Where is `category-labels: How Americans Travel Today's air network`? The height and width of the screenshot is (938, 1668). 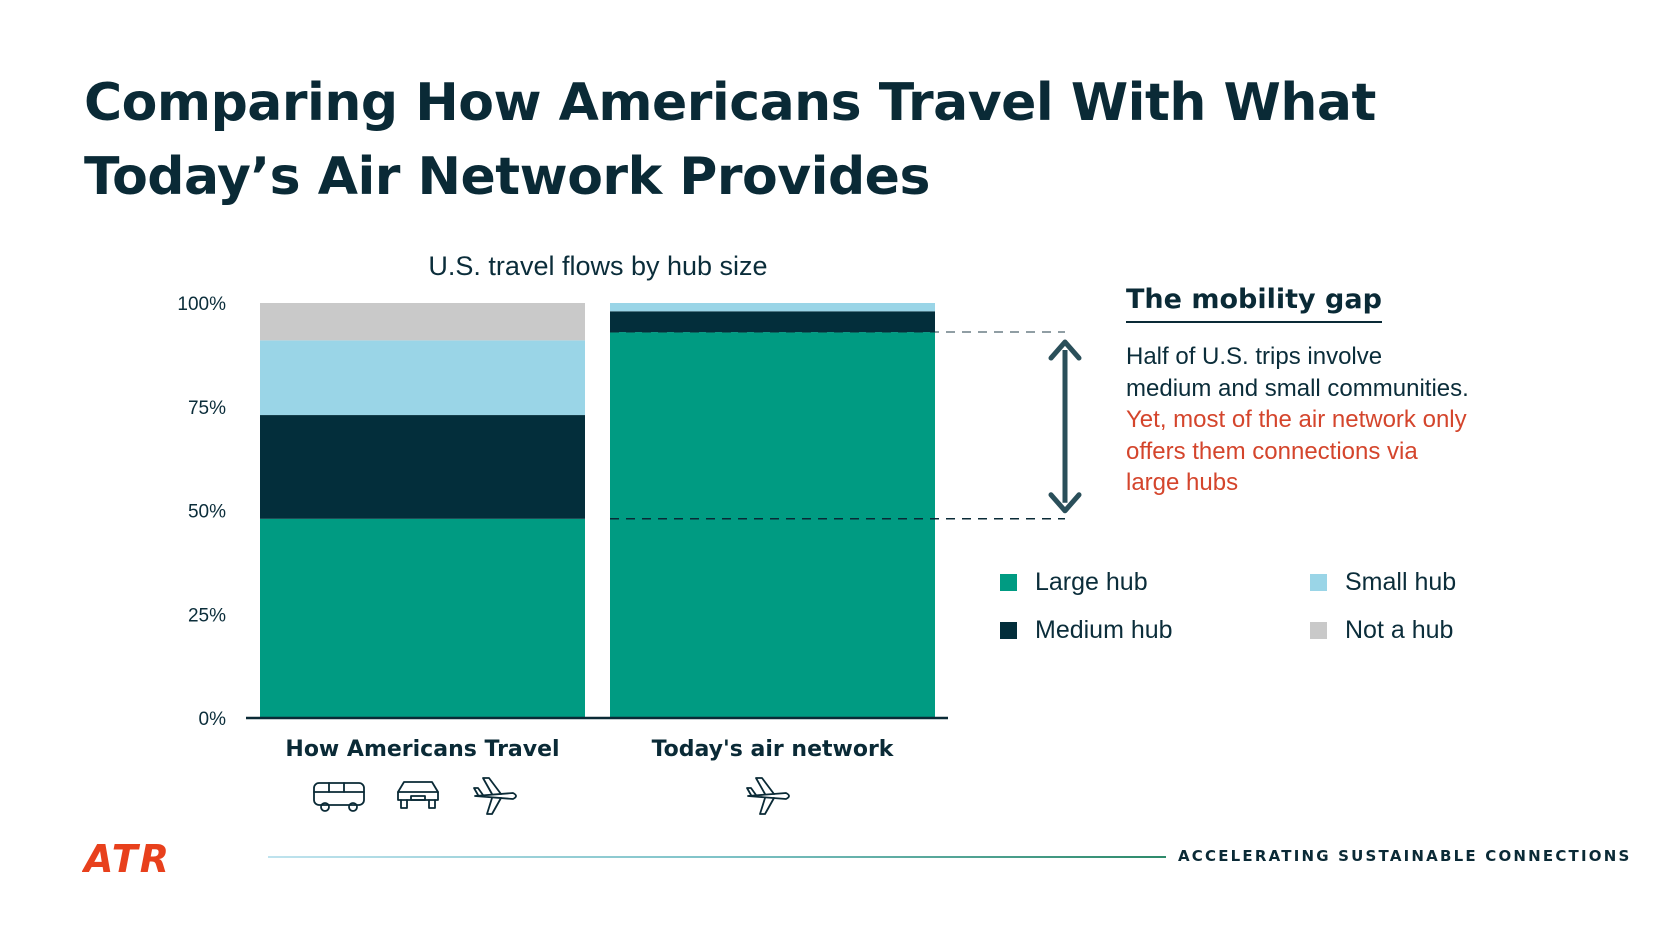
category-labels: How Americans Travel Today's air network is located at coordinates (589, 749).